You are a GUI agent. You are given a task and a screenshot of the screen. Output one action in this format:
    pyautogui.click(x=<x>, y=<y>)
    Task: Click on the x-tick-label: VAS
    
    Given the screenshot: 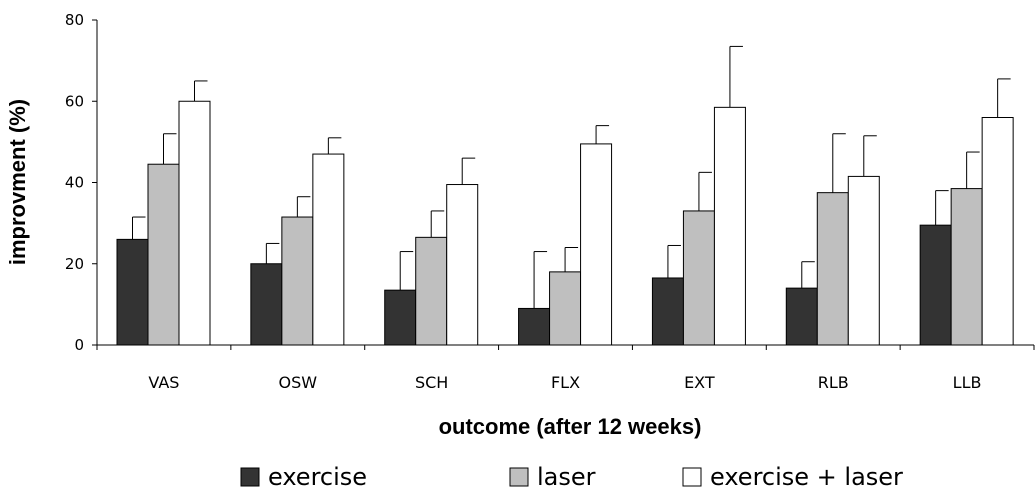 What is the action you would take?
    pyautogui.click(x=163, y=382)
    